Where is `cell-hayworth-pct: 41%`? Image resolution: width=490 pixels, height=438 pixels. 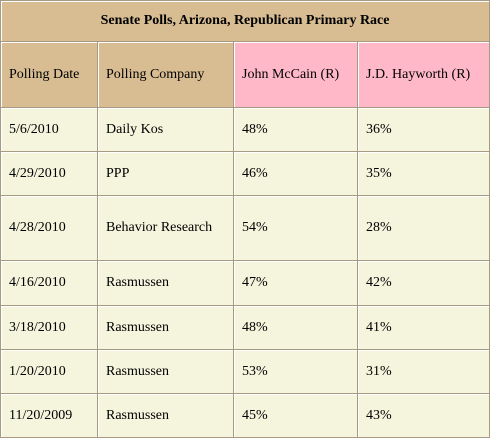 cell-hayworth-pct: 41% is located at coordinates (423, 327).